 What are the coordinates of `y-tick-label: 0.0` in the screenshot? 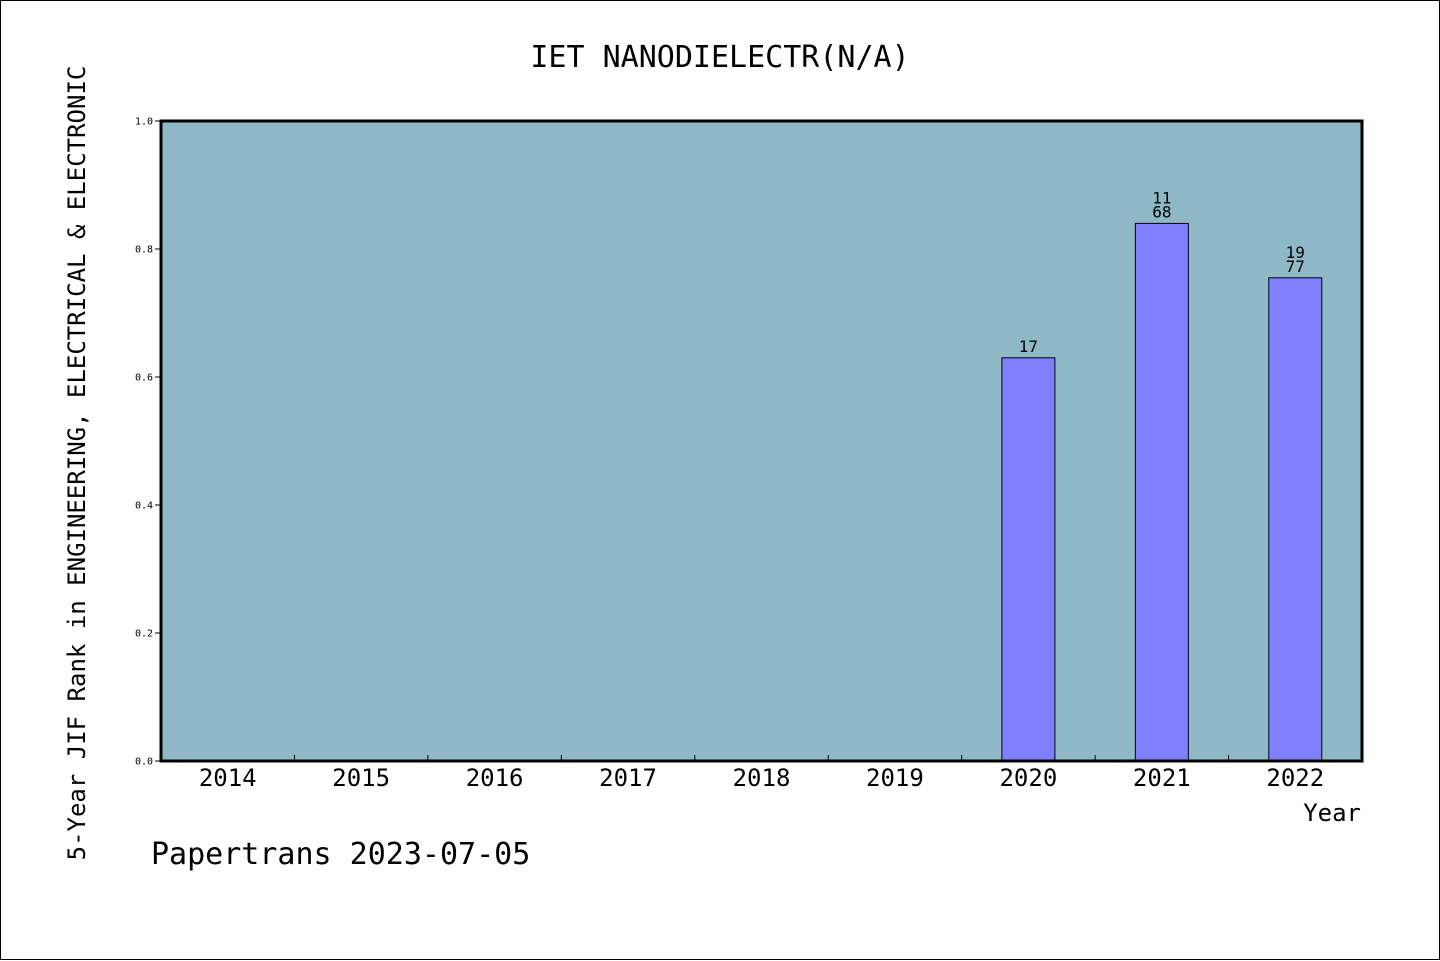 It's located at (144, 762).